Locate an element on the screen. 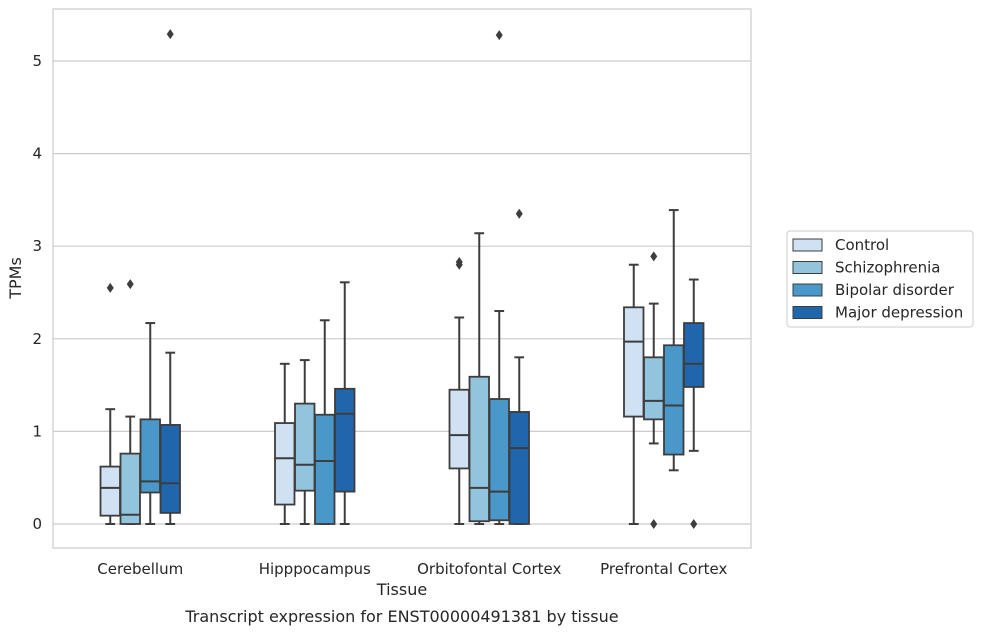 The width and height of the screenshot is (983, 634). x-tick-label: Cerebellum is located at coordinates (140, 569).